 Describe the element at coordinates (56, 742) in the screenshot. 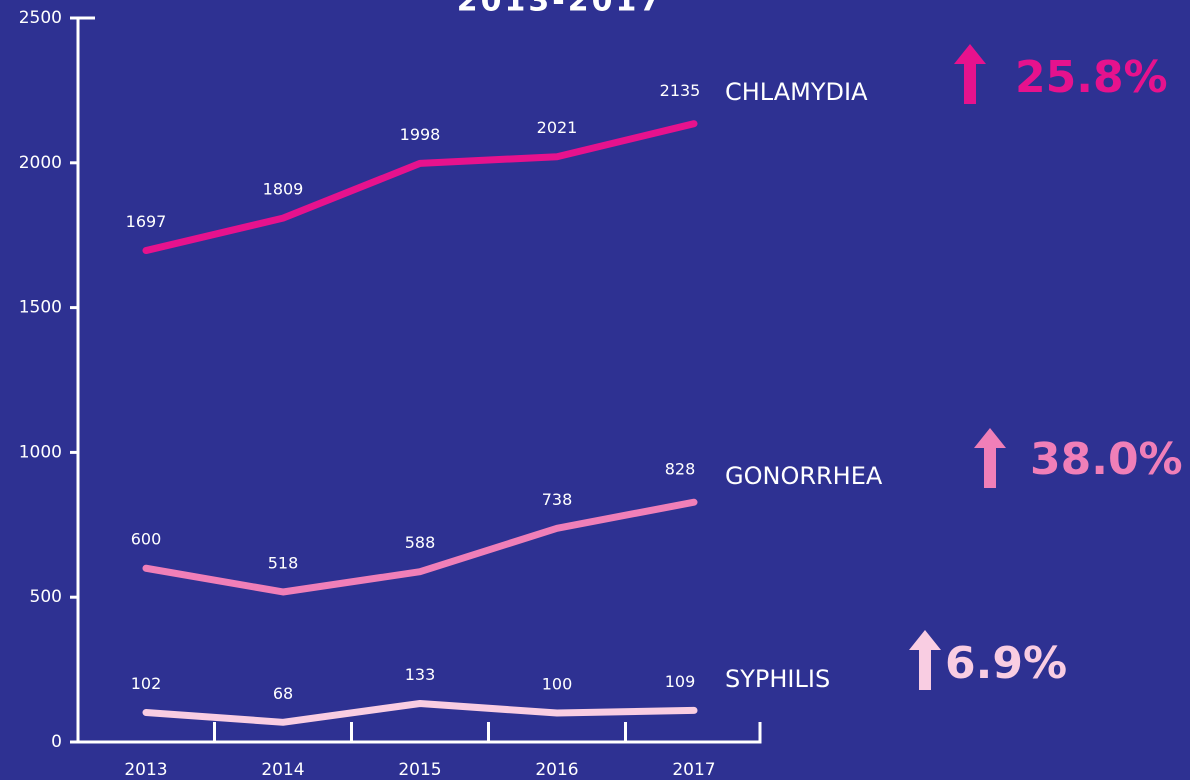

I see `y-tick-label: 0` at that location.